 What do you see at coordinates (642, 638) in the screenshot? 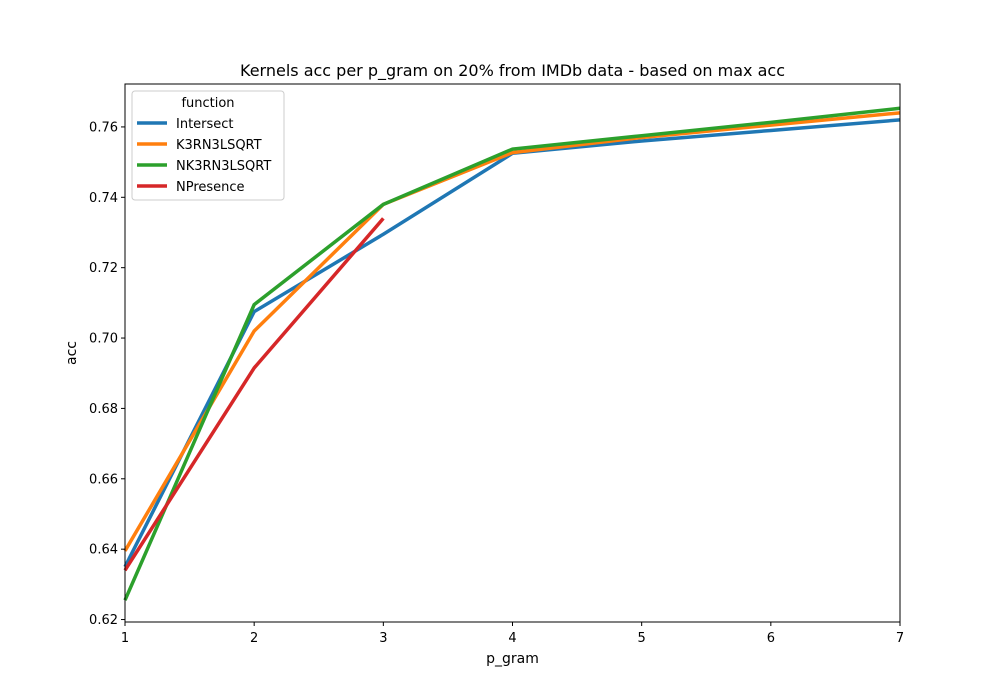
I see `x-tick-label: 5` at bounding box center [642, 638].